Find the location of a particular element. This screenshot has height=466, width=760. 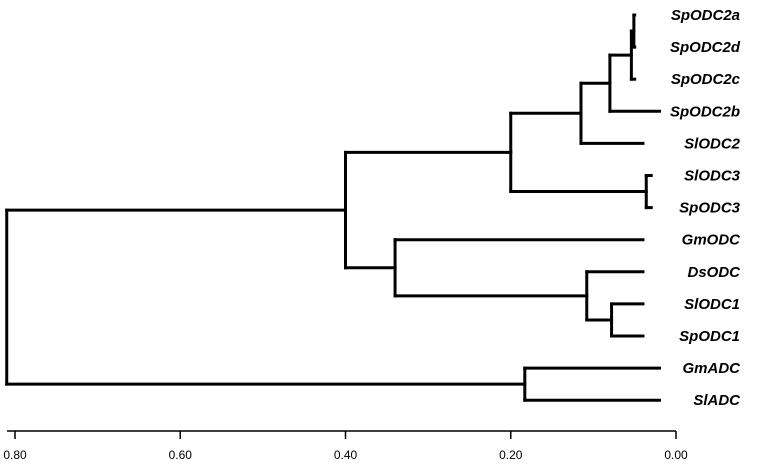

leaf-label: SlODC3 is located at coordinates (712, 176).